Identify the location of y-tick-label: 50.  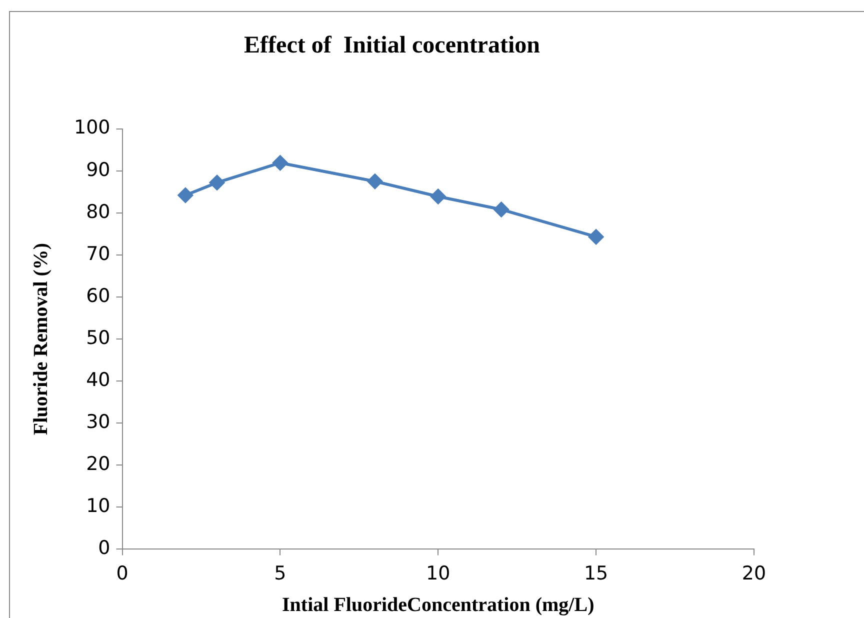
(98, 337).